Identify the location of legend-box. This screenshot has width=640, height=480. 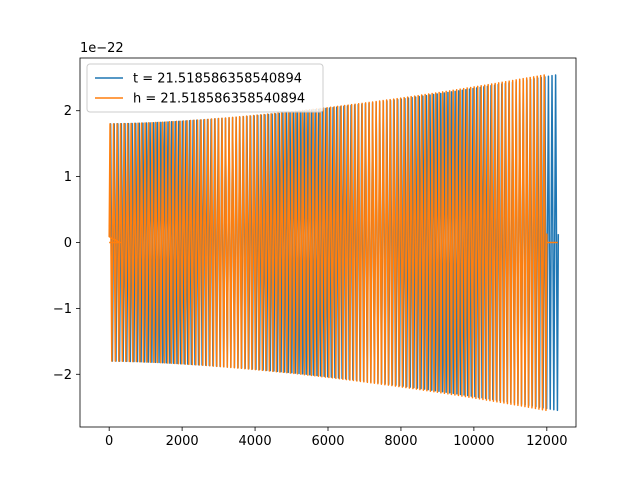
(205, 88).